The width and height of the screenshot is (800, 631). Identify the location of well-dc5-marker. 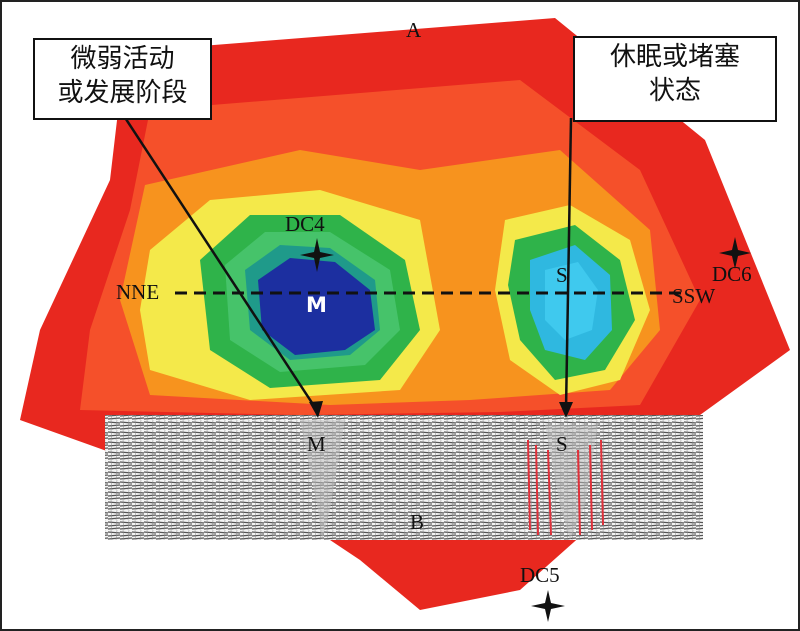
(548, 606).